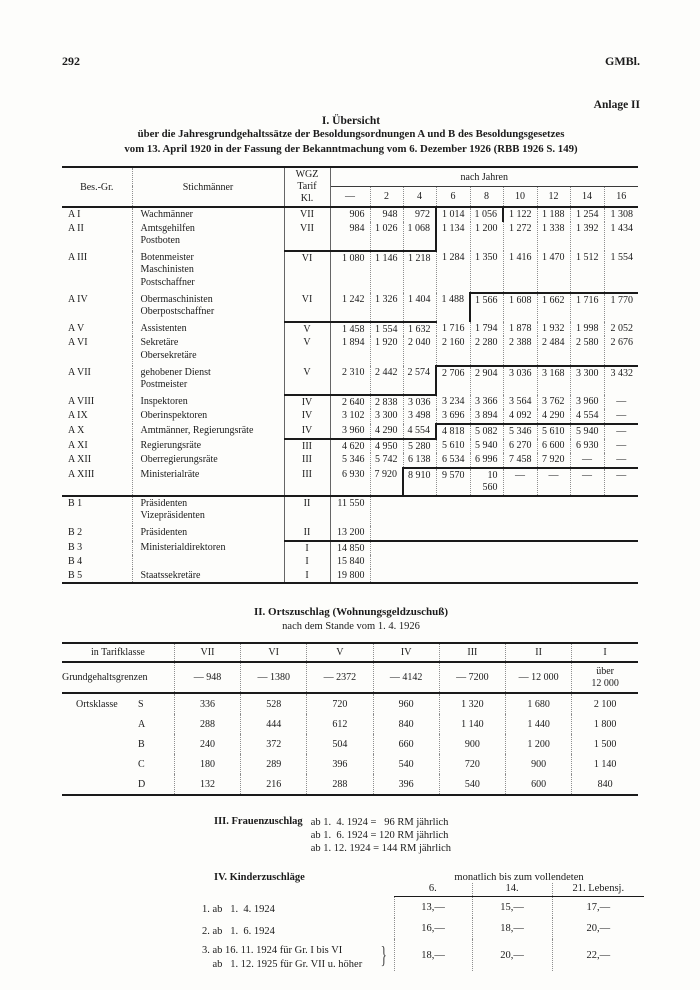  Describe the element at coordinates (386, 401) in the screenshot. I see `salary-value: 2 838` at that location.